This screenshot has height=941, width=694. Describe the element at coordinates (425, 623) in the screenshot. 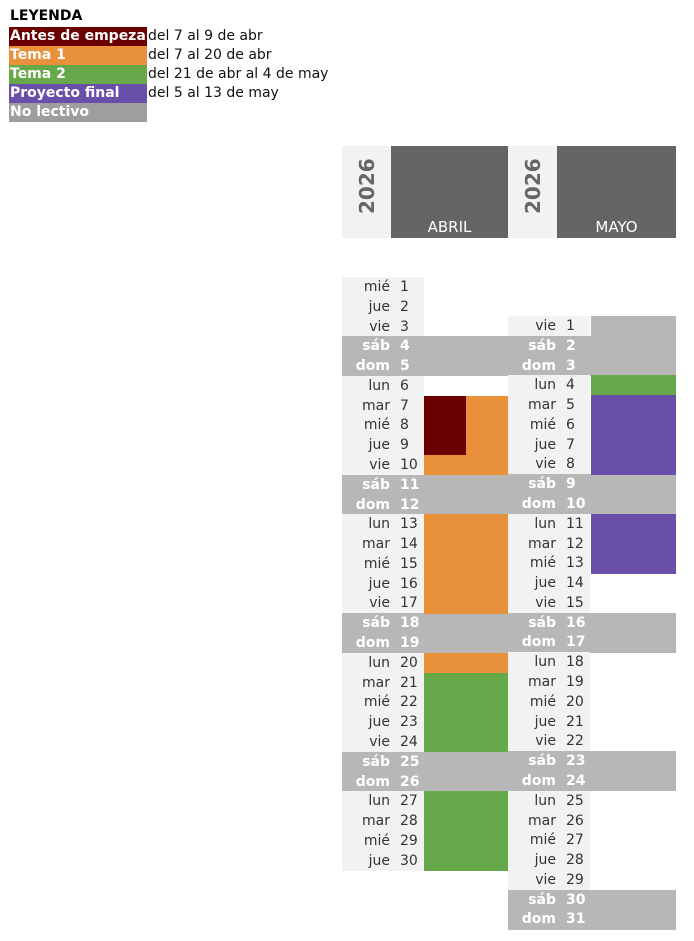

I see `weekend-row: sáb 18` at that location.